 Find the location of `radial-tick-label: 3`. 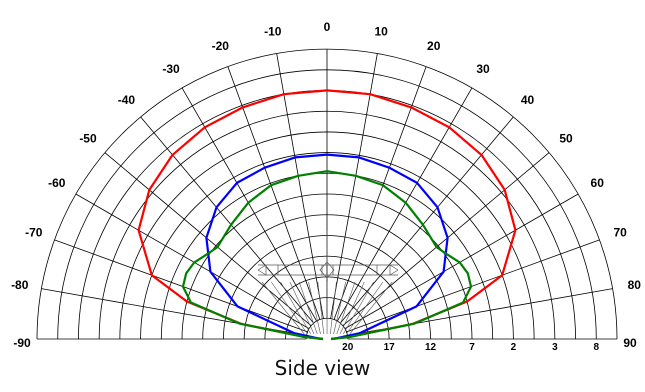

radial-tick-label: 3 is located at coordinates (555, 347).